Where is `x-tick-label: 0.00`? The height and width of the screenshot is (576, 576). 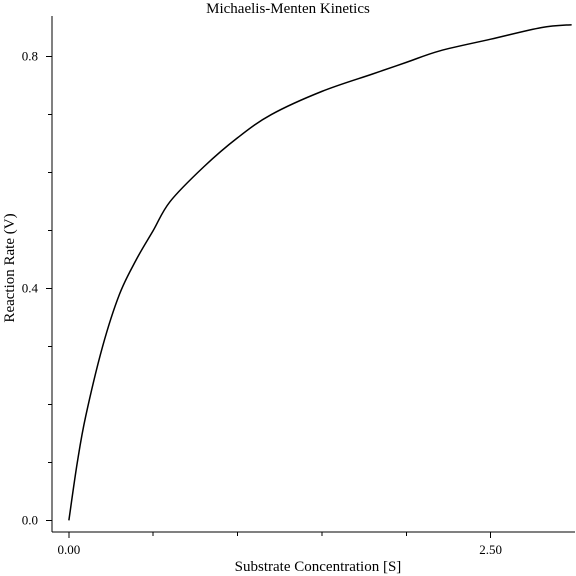
x-tick-label: 0.00 is located at coordinates (68, 549).